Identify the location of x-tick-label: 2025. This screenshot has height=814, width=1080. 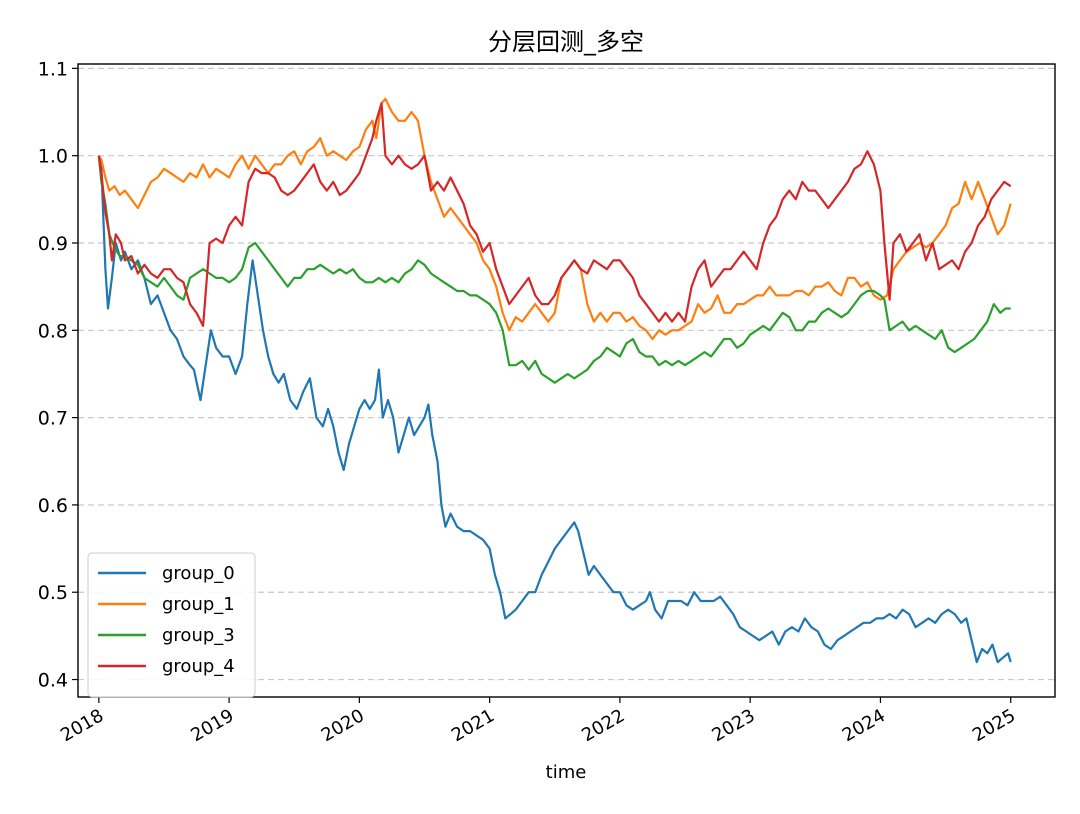
(994, 725).